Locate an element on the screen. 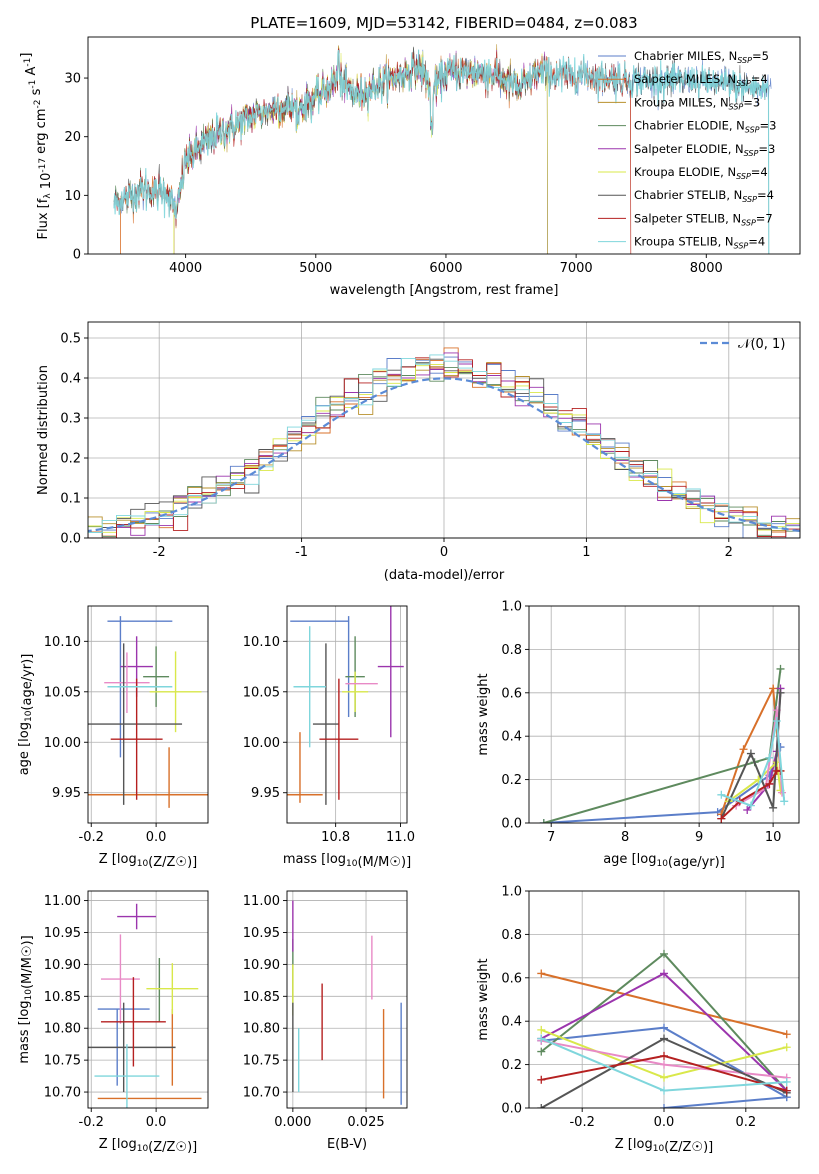 The image size is (819, 1174). y-tick-label: 10.85 is located at coordinates (62, 997).